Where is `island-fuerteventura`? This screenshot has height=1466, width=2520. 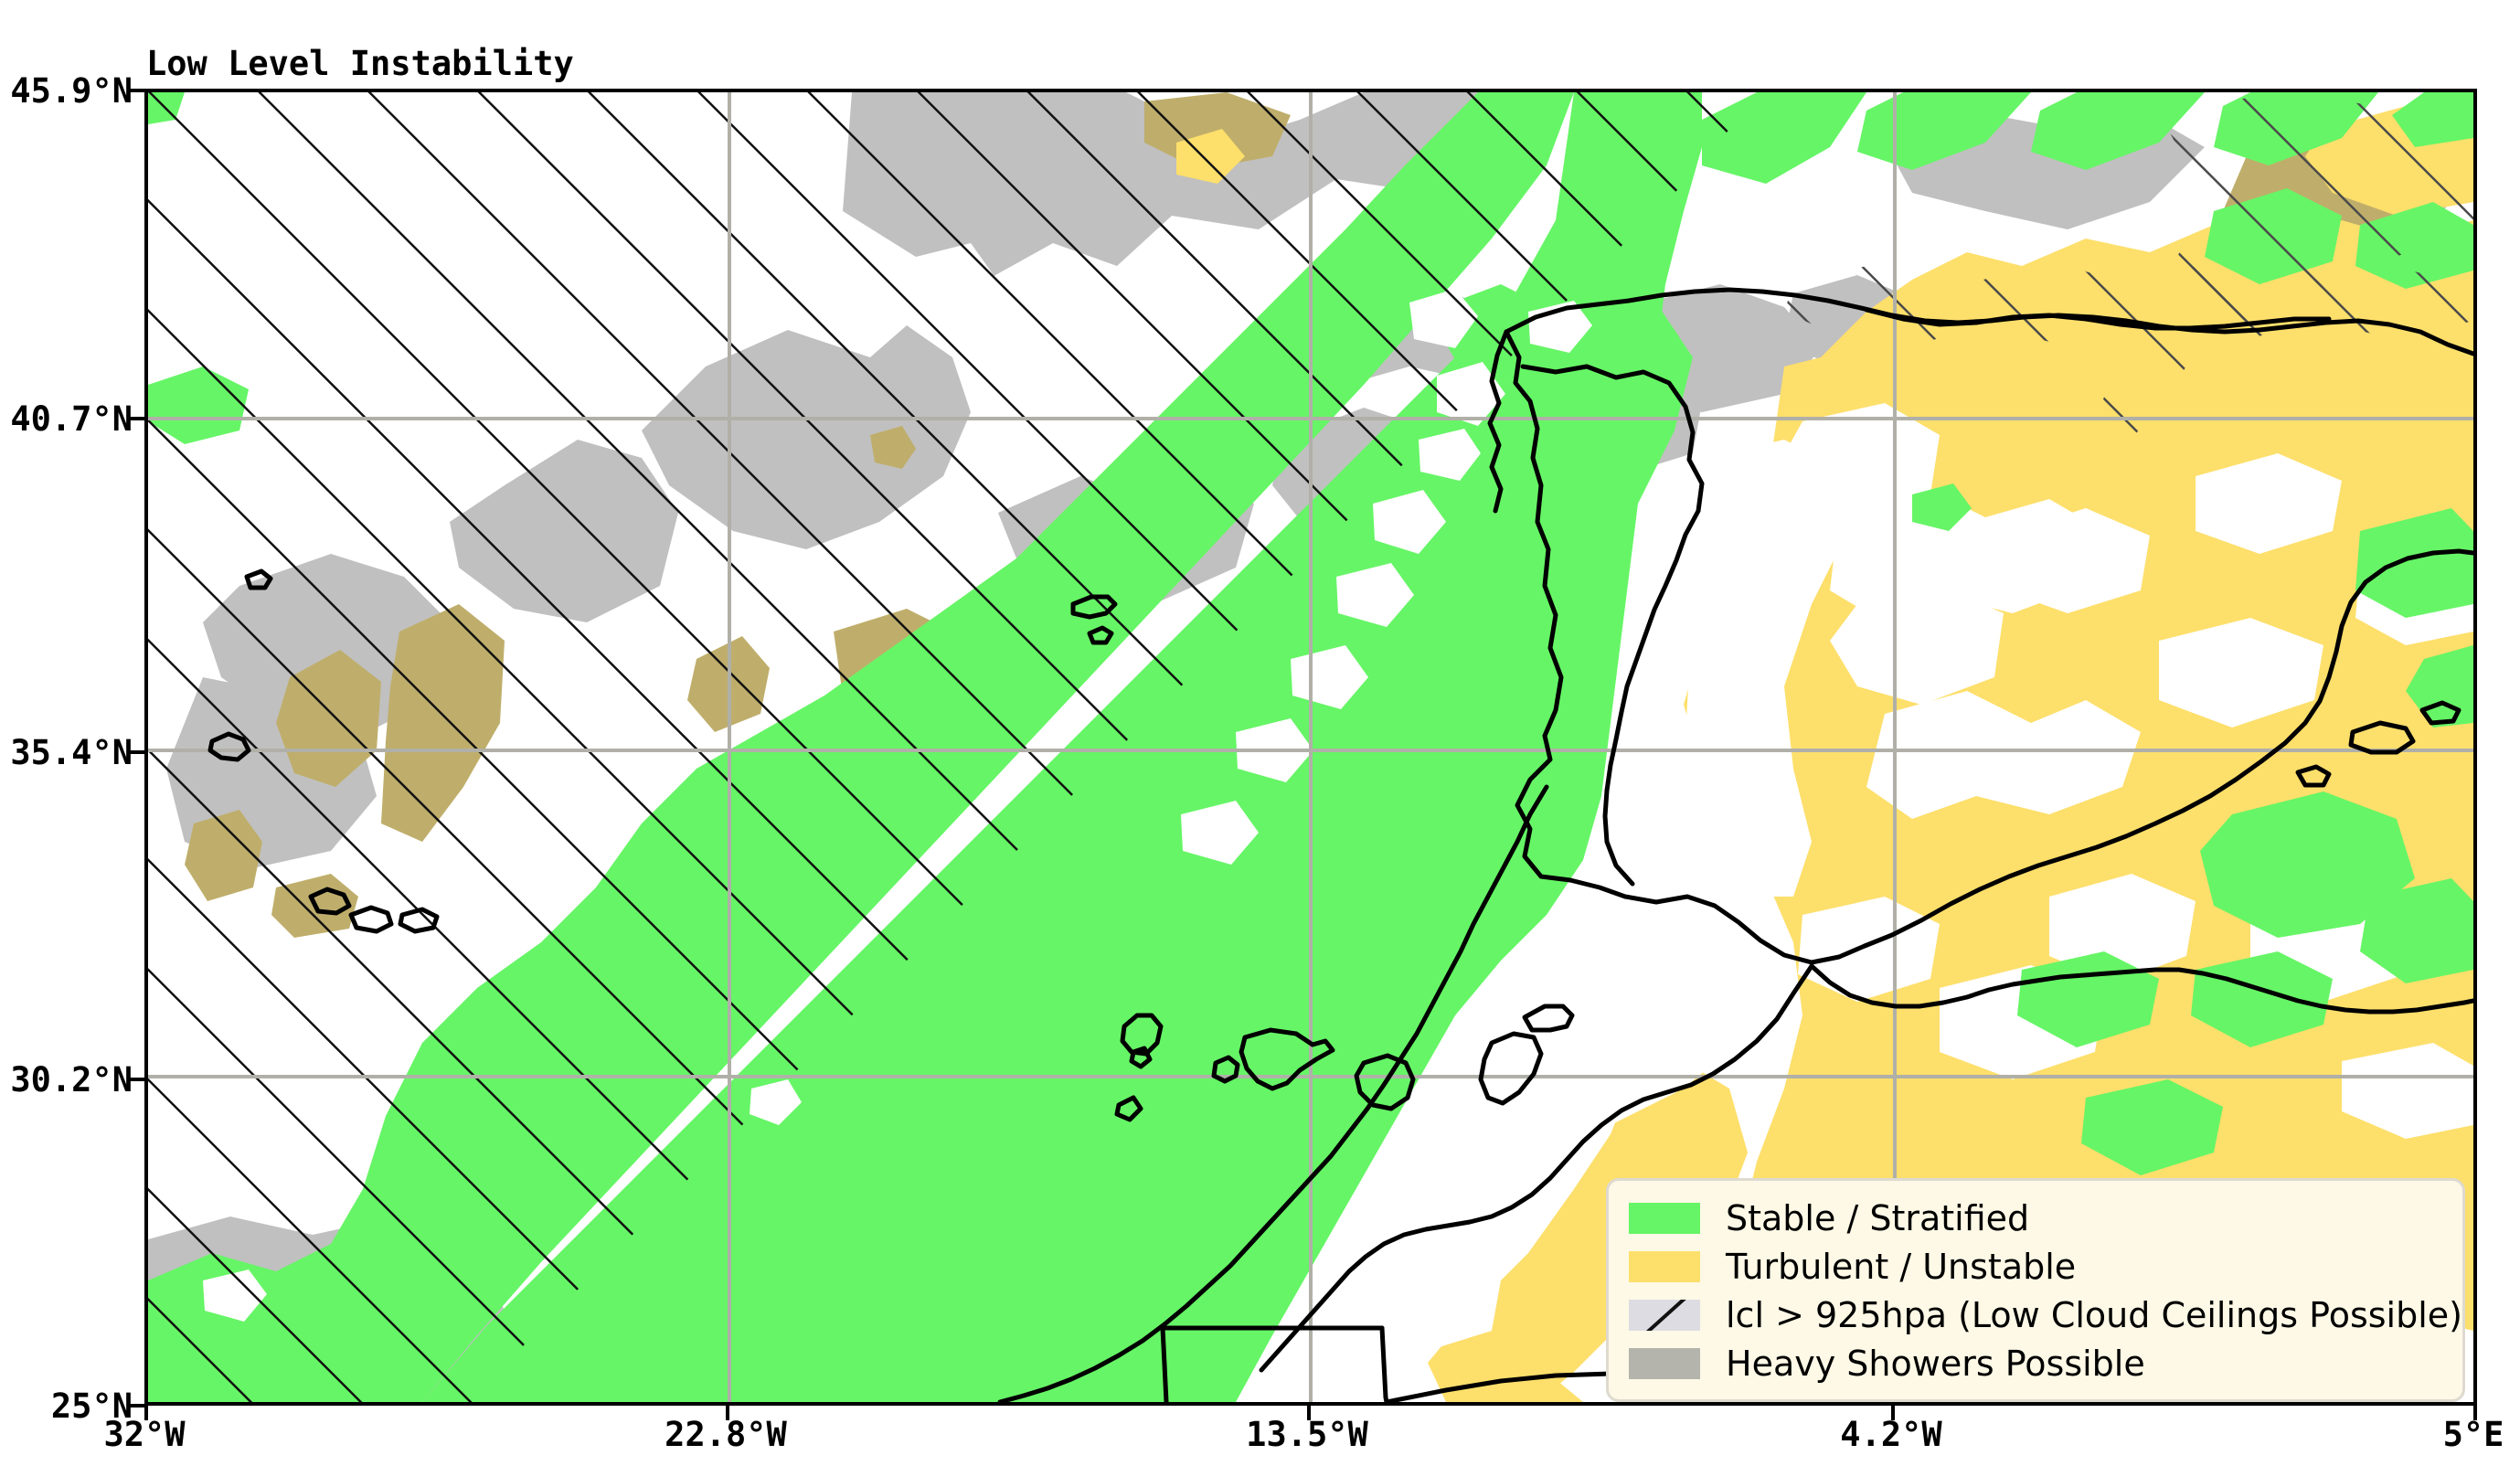 island-fuerteventura is located at coordinates (1511, 1068).